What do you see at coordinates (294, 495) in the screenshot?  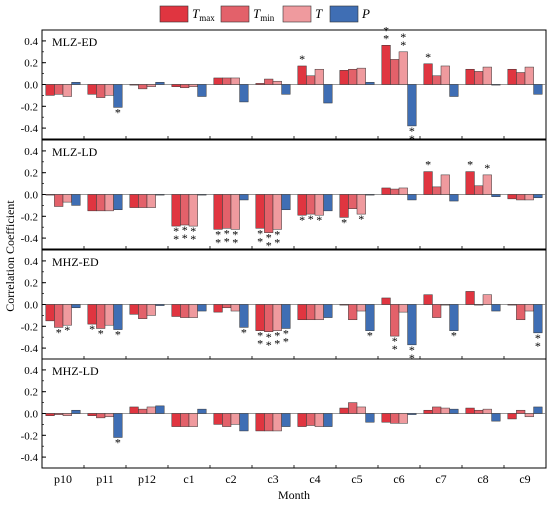 I see `x-axis-label: Month` at bounding box center [294, 495].